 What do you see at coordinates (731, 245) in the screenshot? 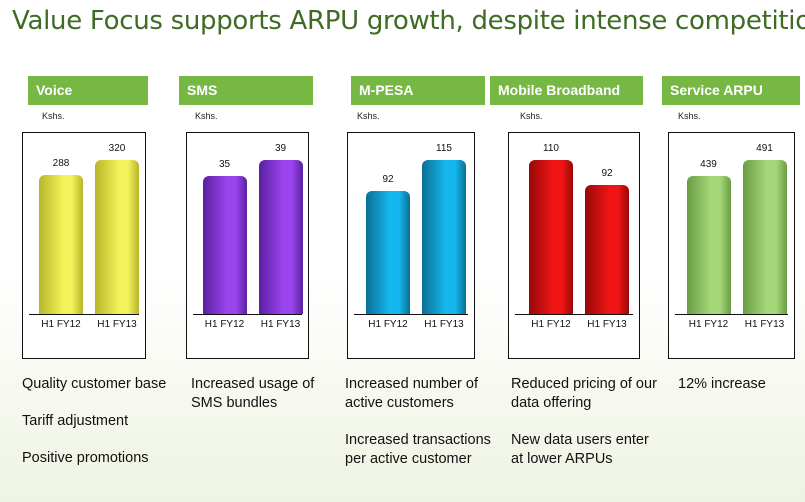
I see `chart-box: 439 H1 FY12 491 H1 FY13` at bounding box center [731, 245].